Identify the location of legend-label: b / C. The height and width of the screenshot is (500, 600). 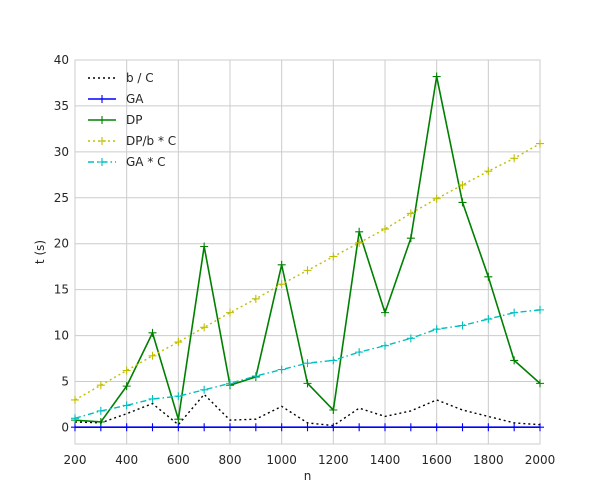
(140, 78).